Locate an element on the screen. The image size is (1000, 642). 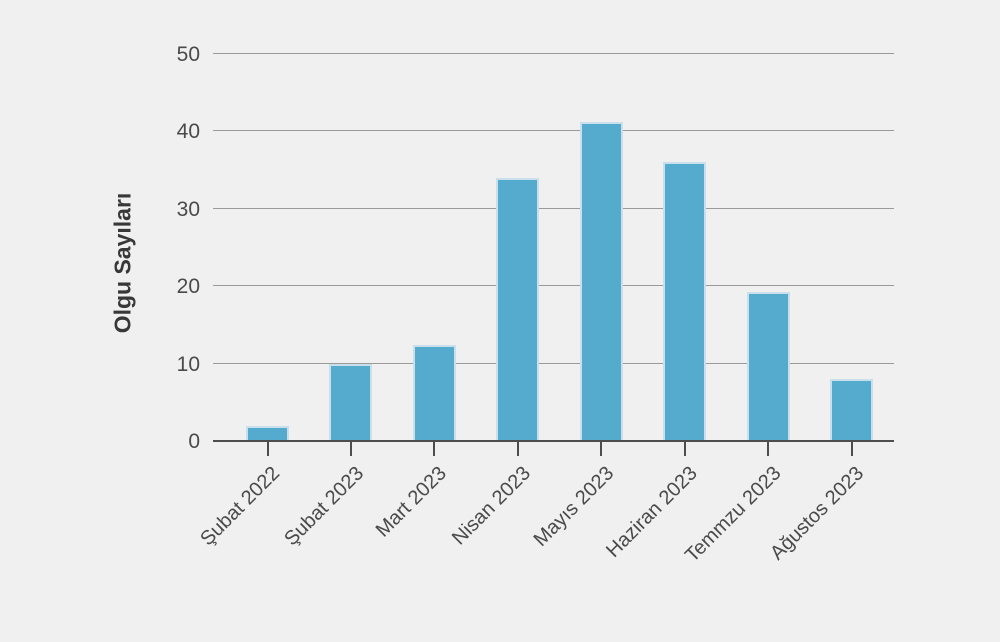
bar-Şubat 2022 is located at coordinates (267, 433).